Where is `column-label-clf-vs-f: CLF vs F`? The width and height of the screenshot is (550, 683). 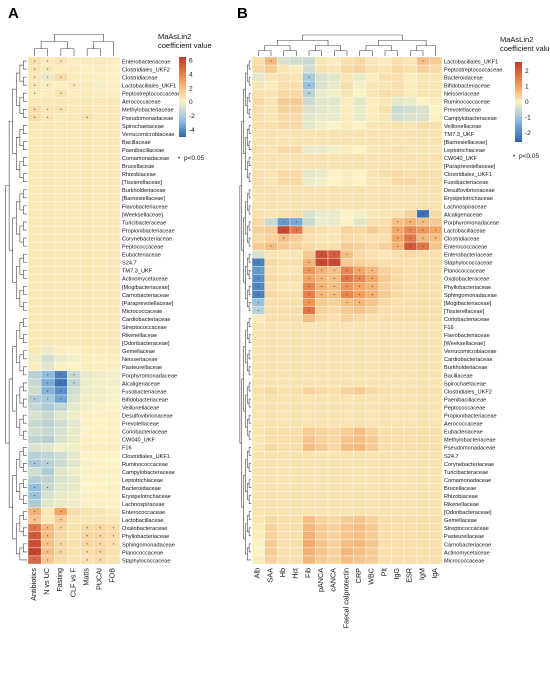
column-label-clf-vs-f: CLF vs F is located at coordinates (72, 582).